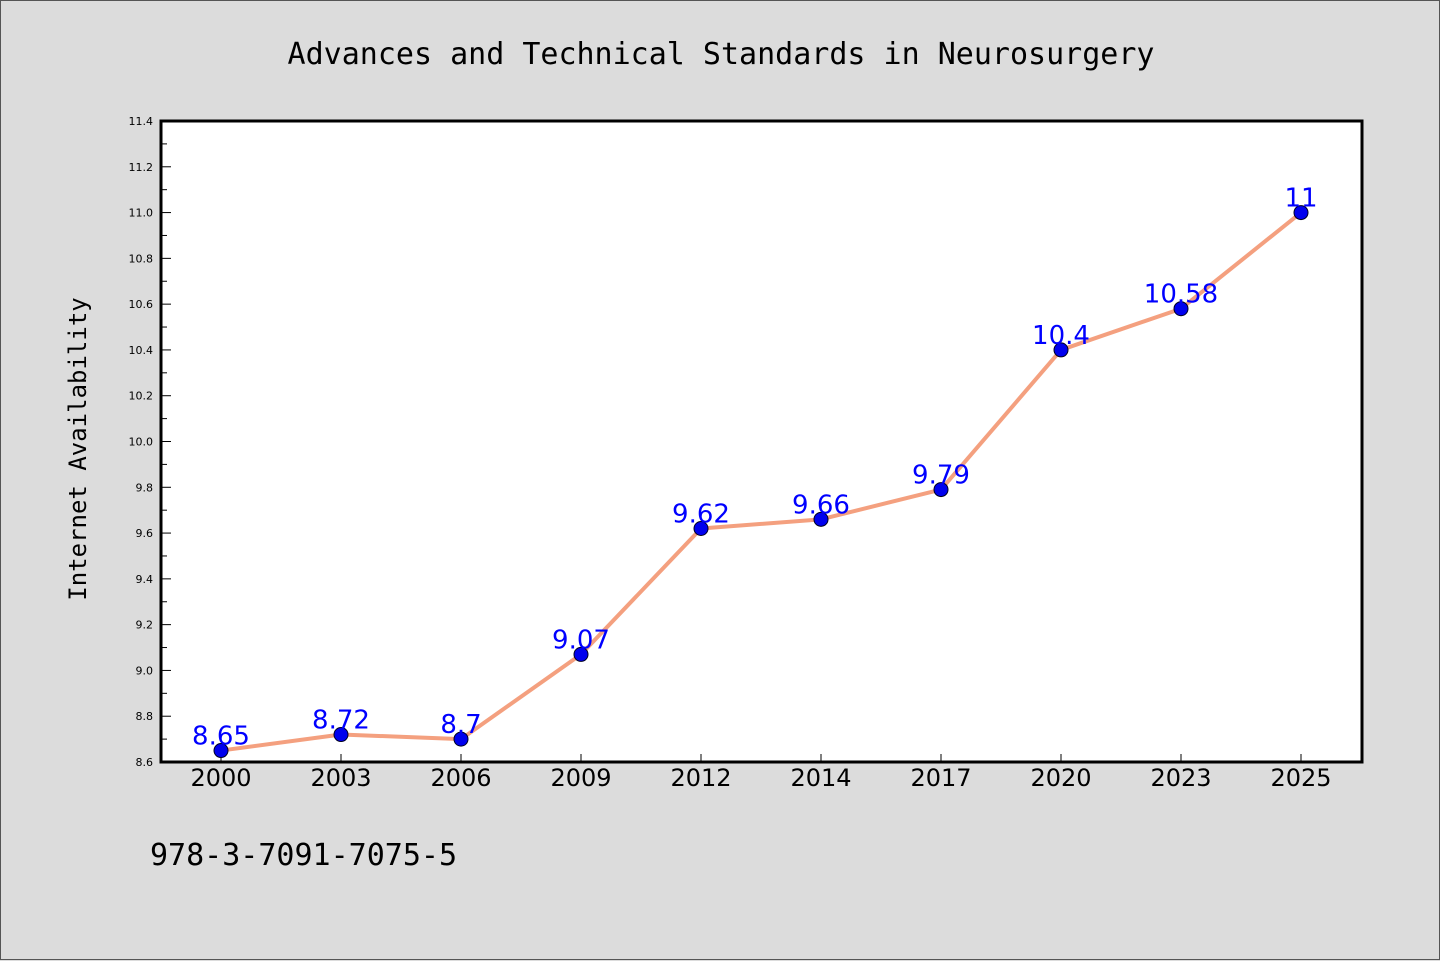 This screenshot has width=1440, height=961. Describe the element at coordinates (141, 396) in the screenshot. I see `y-tick-label: 10.2` at that location.